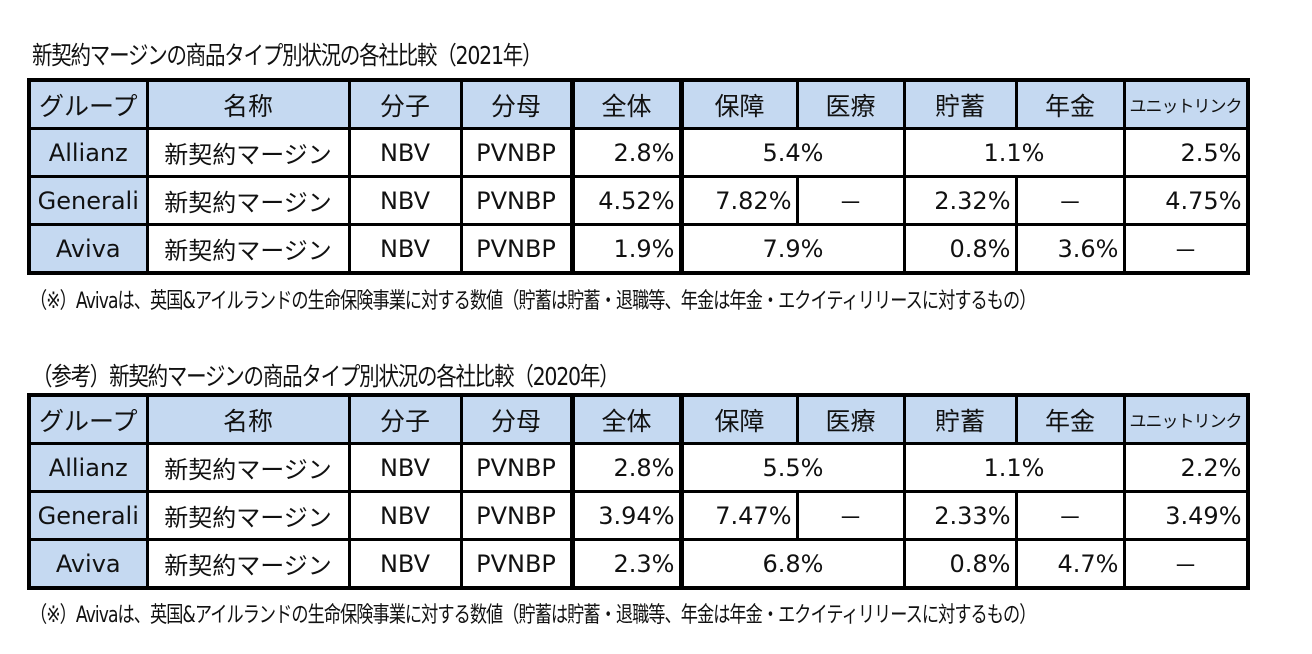 This screenshot has width=1312, height=654. Describe the element at coordinates (739, 515) in the screenshot. I see `protection-cell: 7.47%` at that location.